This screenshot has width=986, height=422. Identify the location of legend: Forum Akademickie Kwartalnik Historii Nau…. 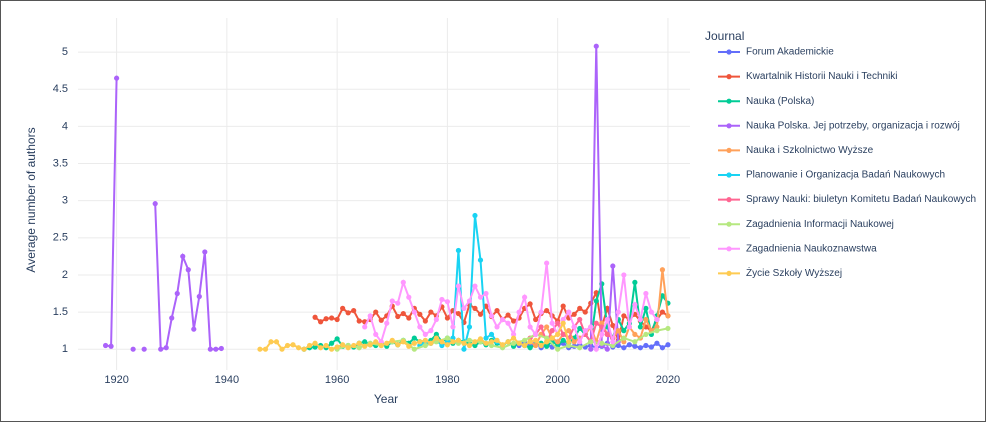
(847, 163).